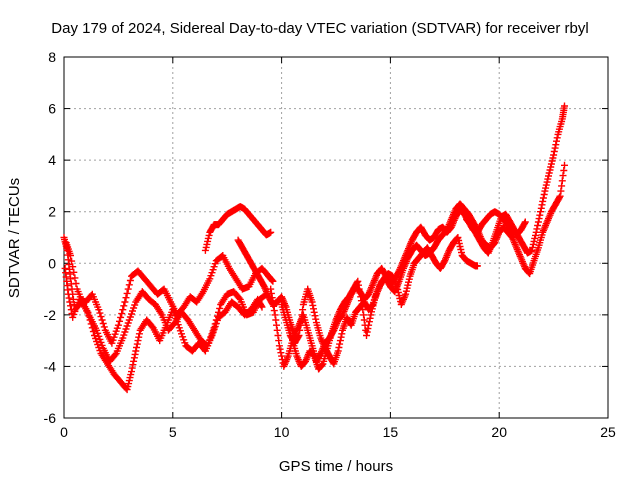 This screenshot has width=640, height=480. I want to click on y-tick-label: -2, so click(50, 315).